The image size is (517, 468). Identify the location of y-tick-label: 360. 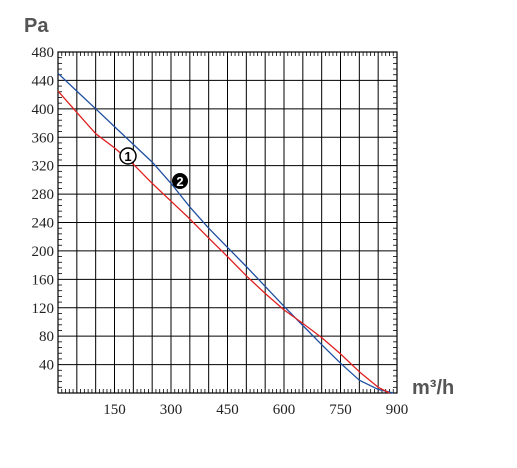
(43, 138).